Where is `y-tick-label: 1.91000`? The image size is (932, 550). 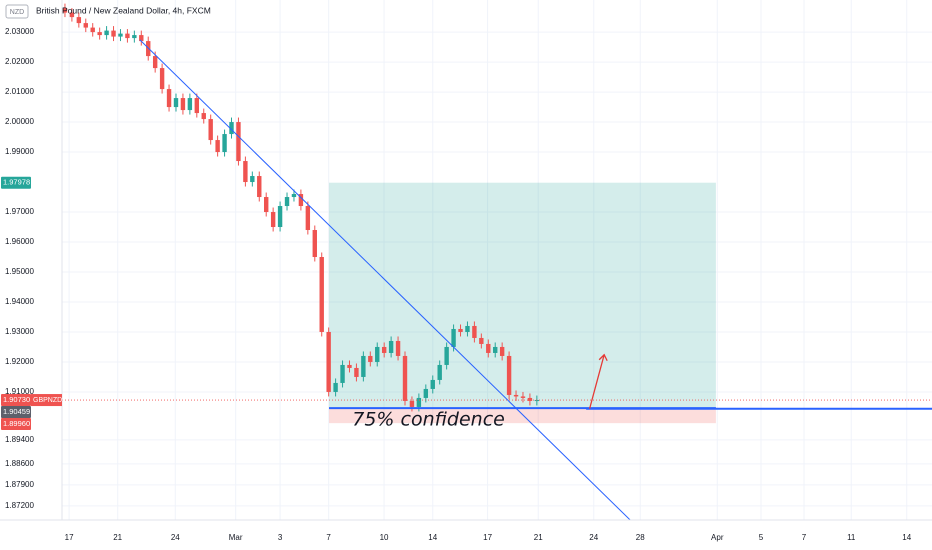
y-tick-label: 1.91000 is located at coordinates (19, 391).